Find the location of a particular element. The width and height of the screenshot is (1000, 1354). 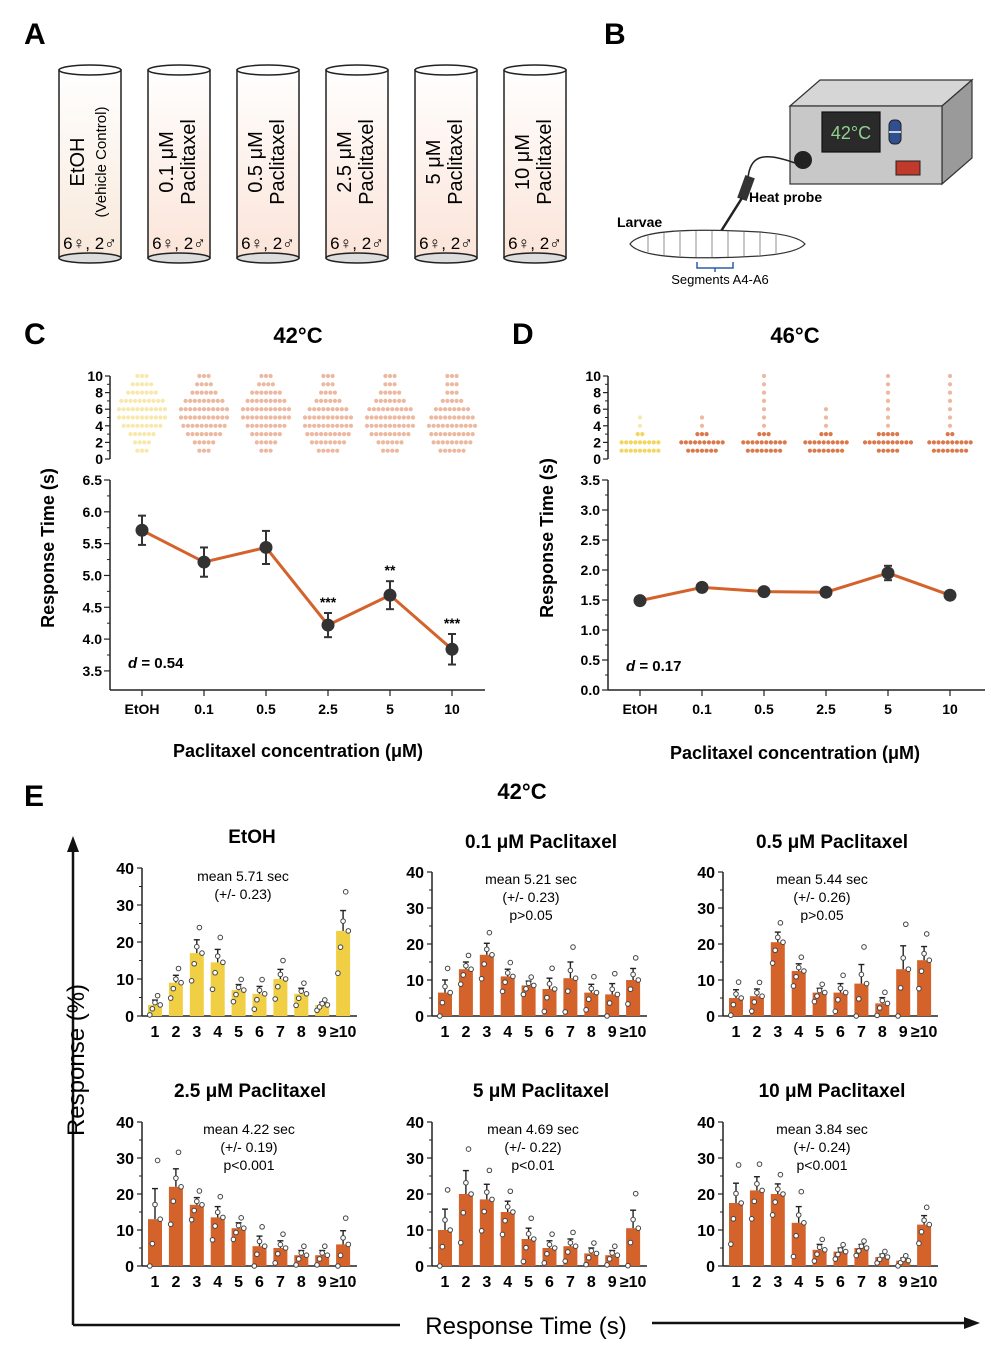

histogram-x-tick: 7 is located at coordinates (861, 1032).